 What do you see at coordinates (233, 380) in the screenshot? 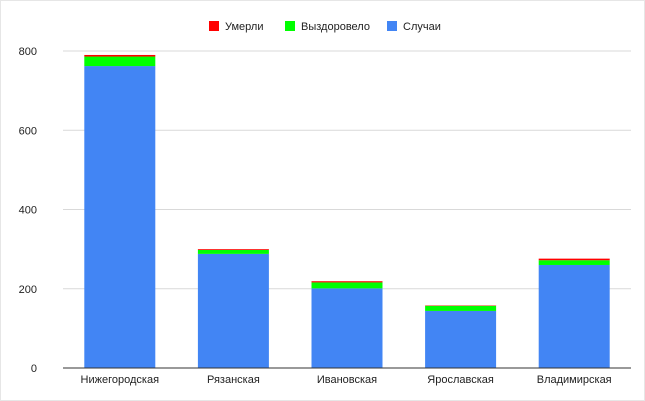
I see `x-tick-label: Рязанская` at bounding box center [233, 380].